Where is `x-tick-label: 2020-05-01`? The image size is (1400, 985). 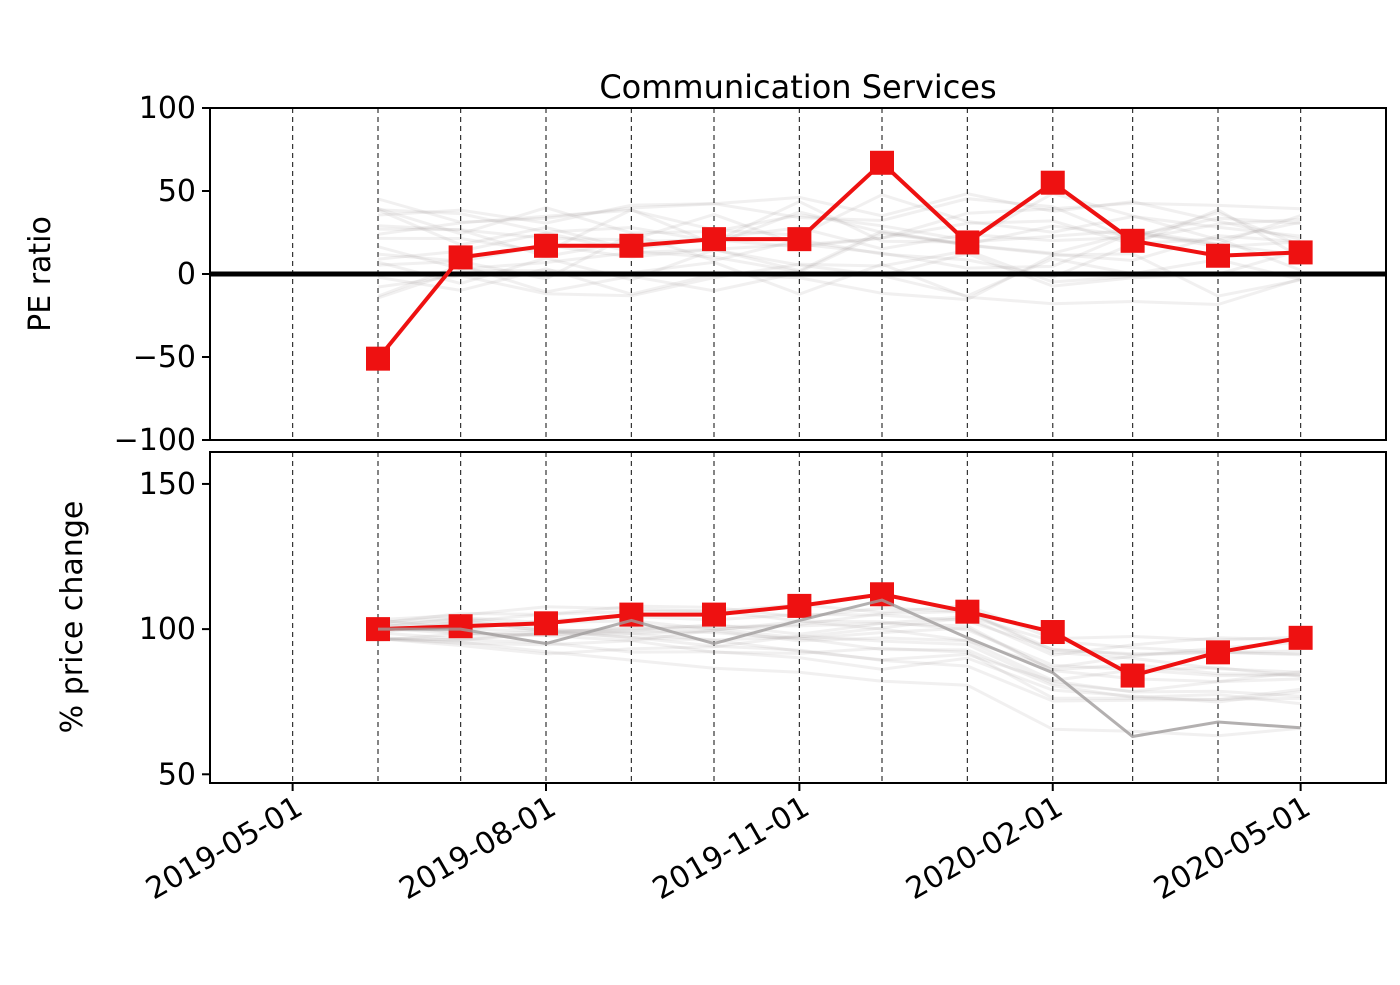 x-tick-label: 2020-05-01 is located at coordinates (1232, 848).